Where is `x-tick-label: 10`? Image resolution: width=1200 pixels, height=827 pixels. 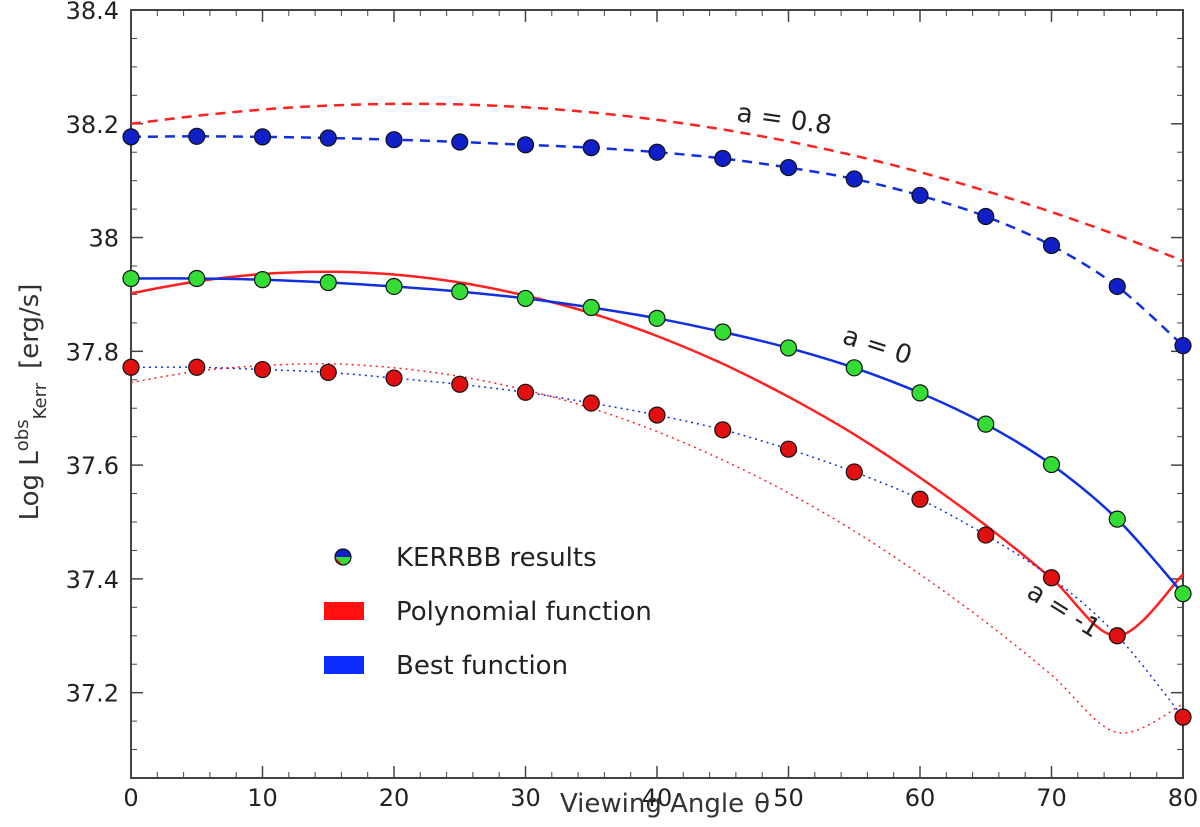 x-tick-label: 10 is located at coordinates (262, 798).